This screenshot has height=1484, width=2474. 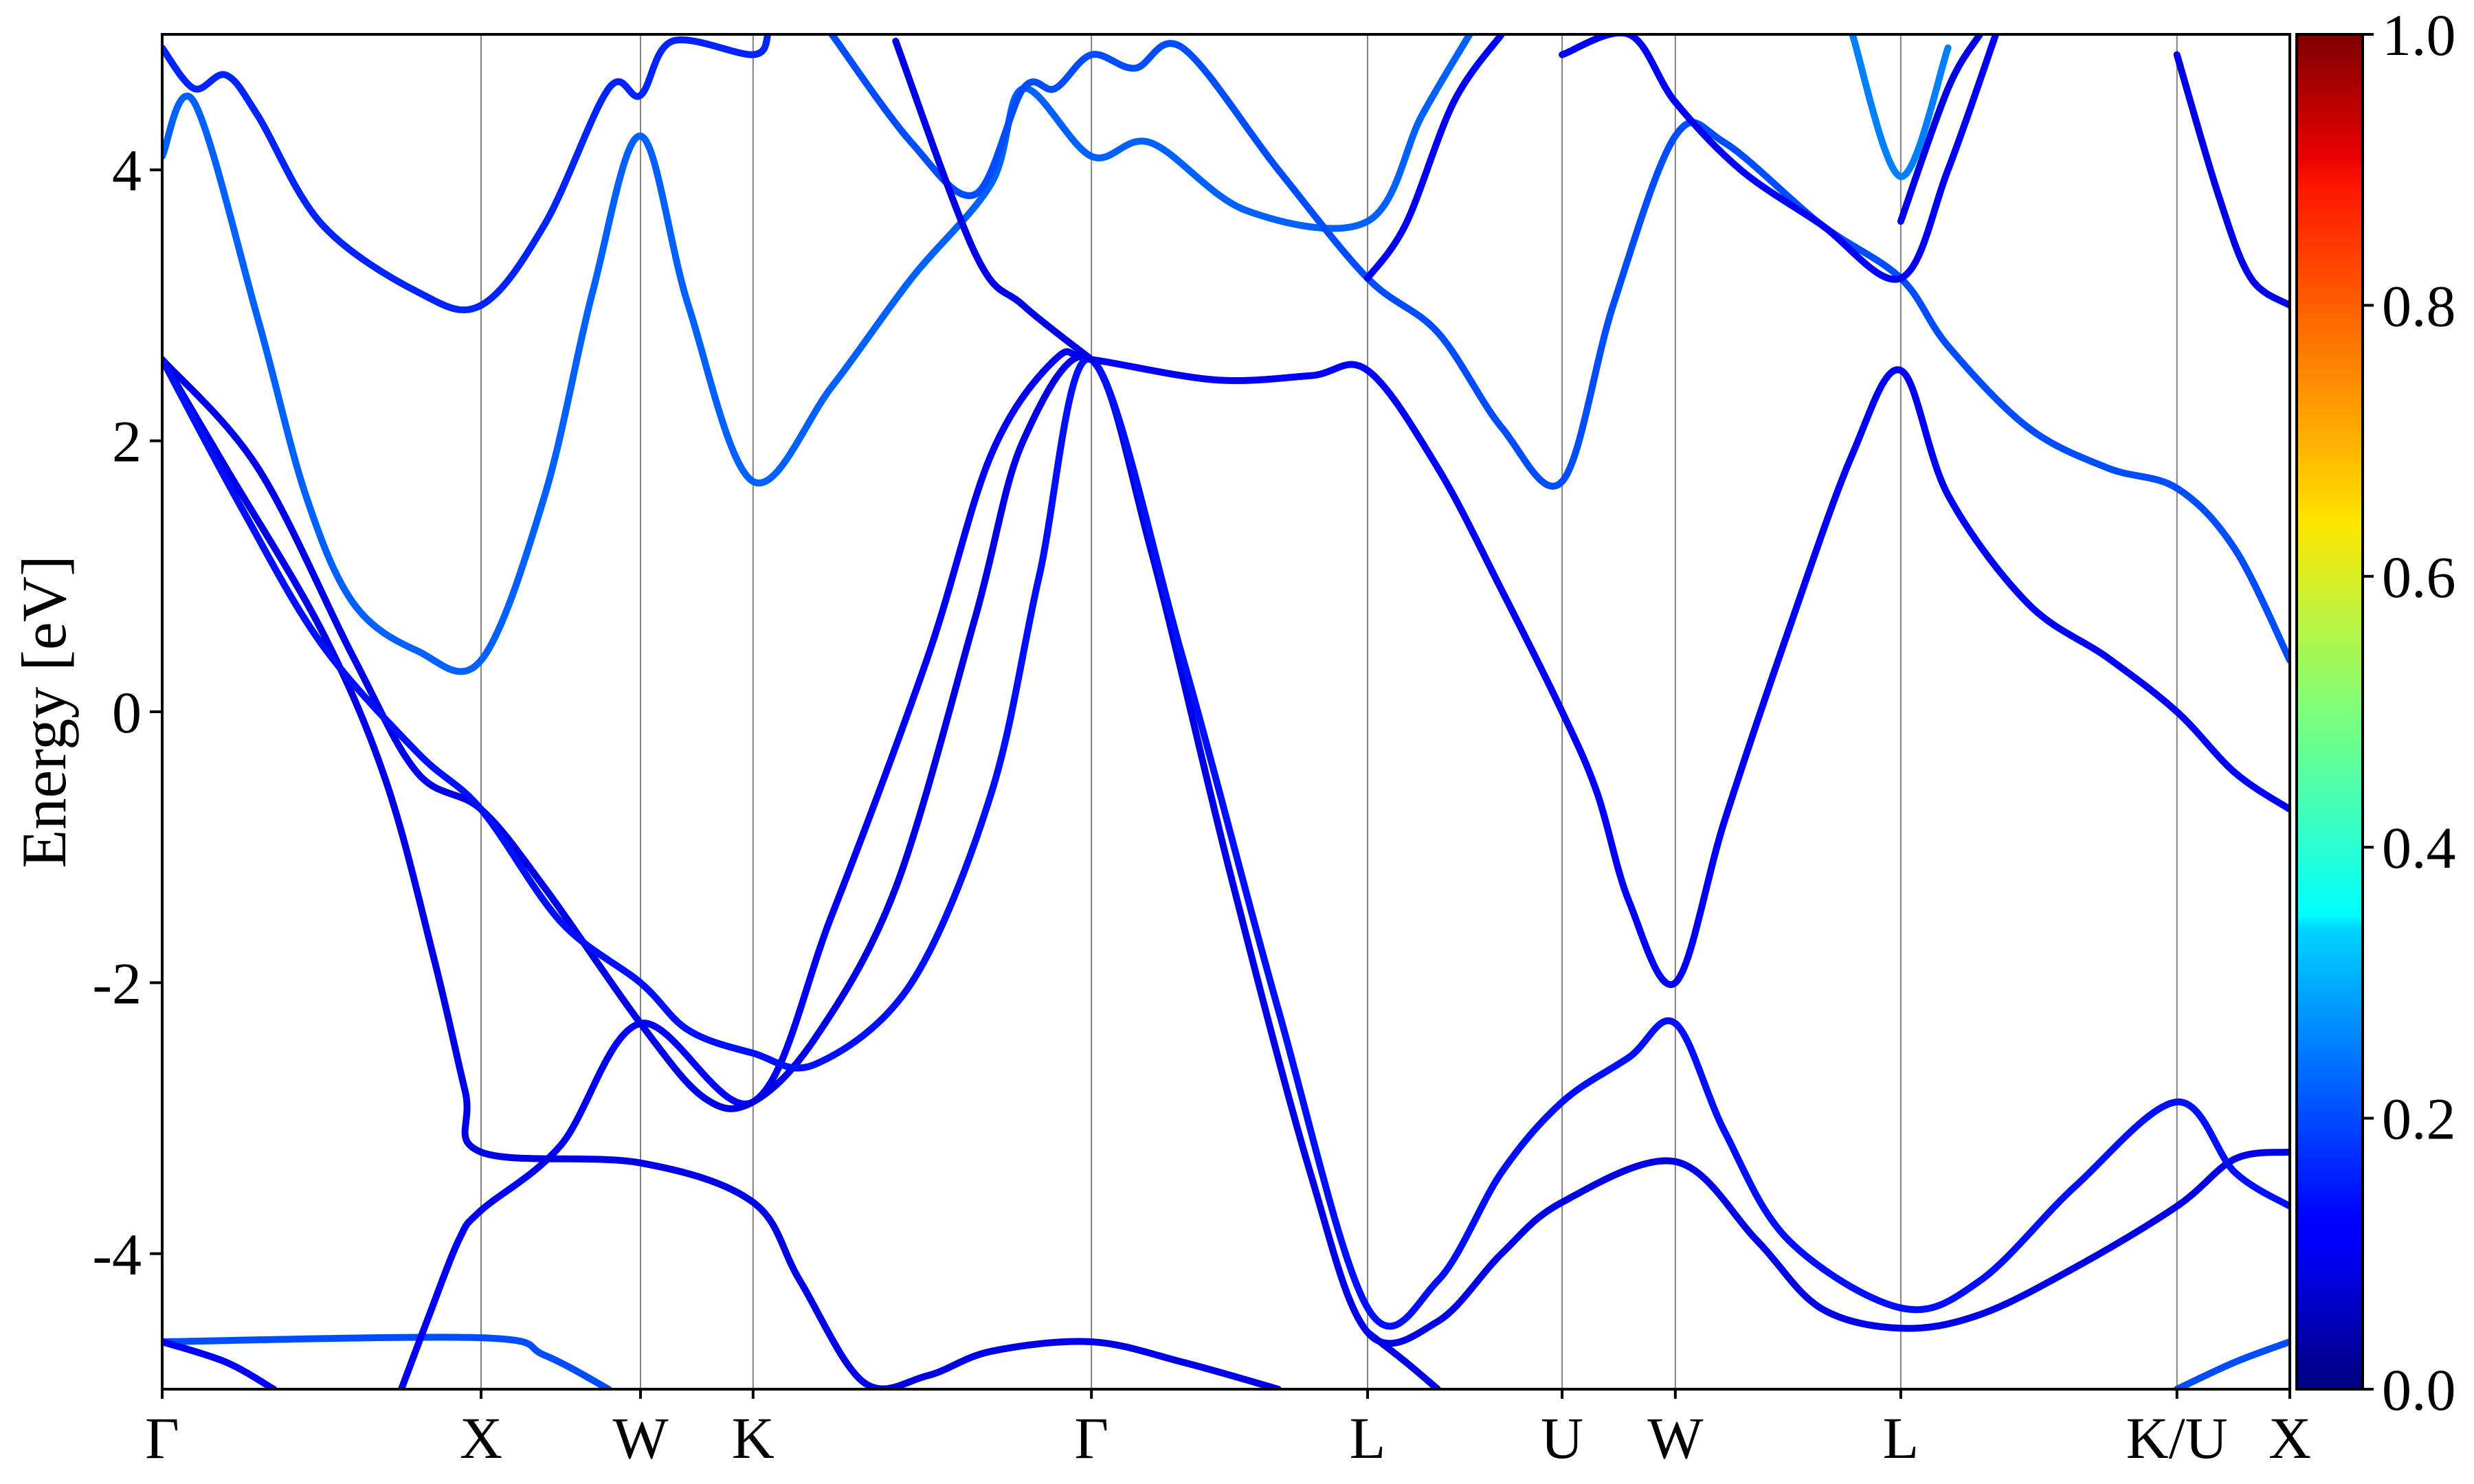 What do you see at coordinates (2419, 577) in the screenshot?
I see `colorbar-tick-label: 0.6` at bounding box center [2419, 577].